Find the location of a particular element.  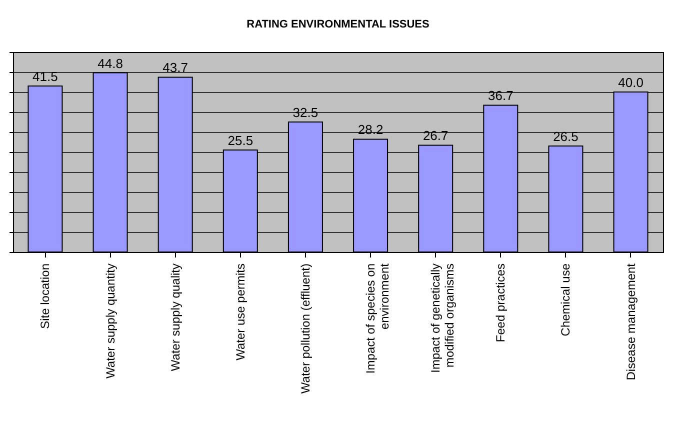

x-tick-label: Water use permits is located at coordinates (240, 312).